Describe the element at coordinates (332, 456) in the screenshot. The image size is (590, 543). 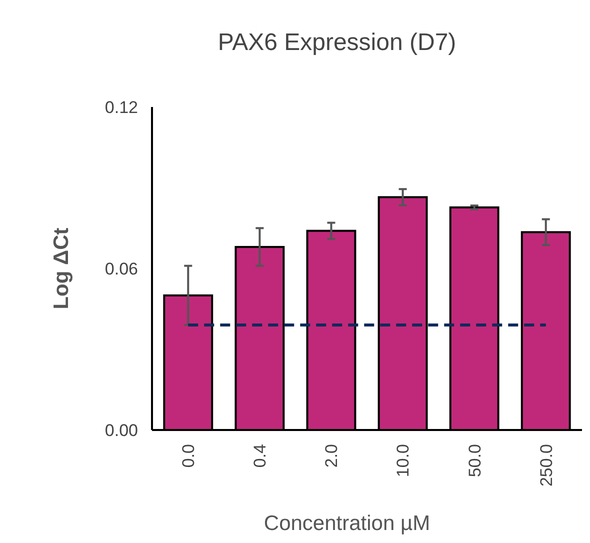
I see `x-tick-label: 2.0` at that location.